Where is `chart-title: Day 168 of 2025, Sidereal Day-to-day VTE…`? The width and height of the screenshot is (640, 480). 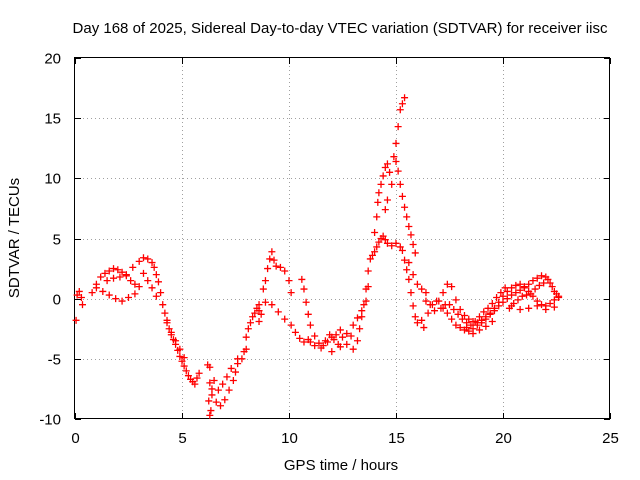
chart-title: Day 168 of 2025, Sidereal Day-to-day VTE… is located at coordinates (340, 28).